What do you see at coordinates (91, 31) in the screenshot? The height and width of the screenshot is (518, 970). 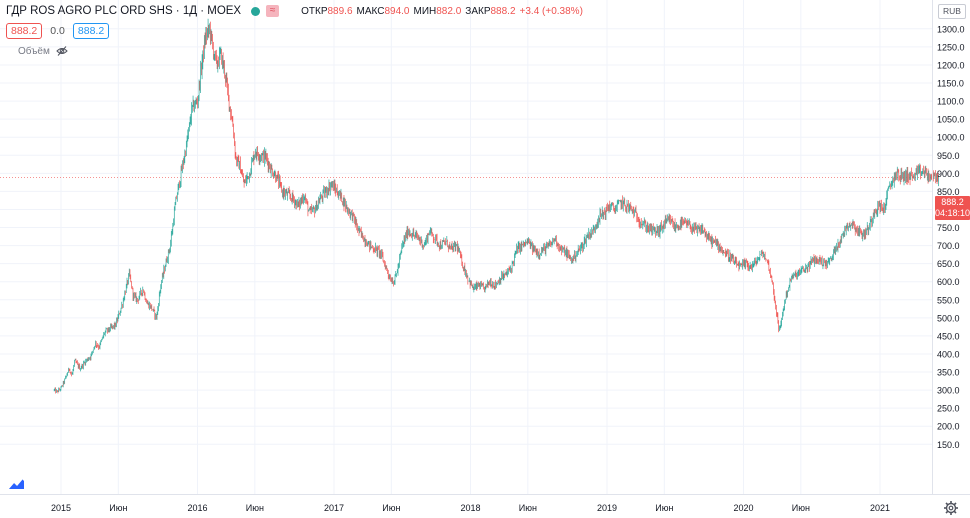 I see `buy-price-button: 888.2` at bounding box center [91, 31].